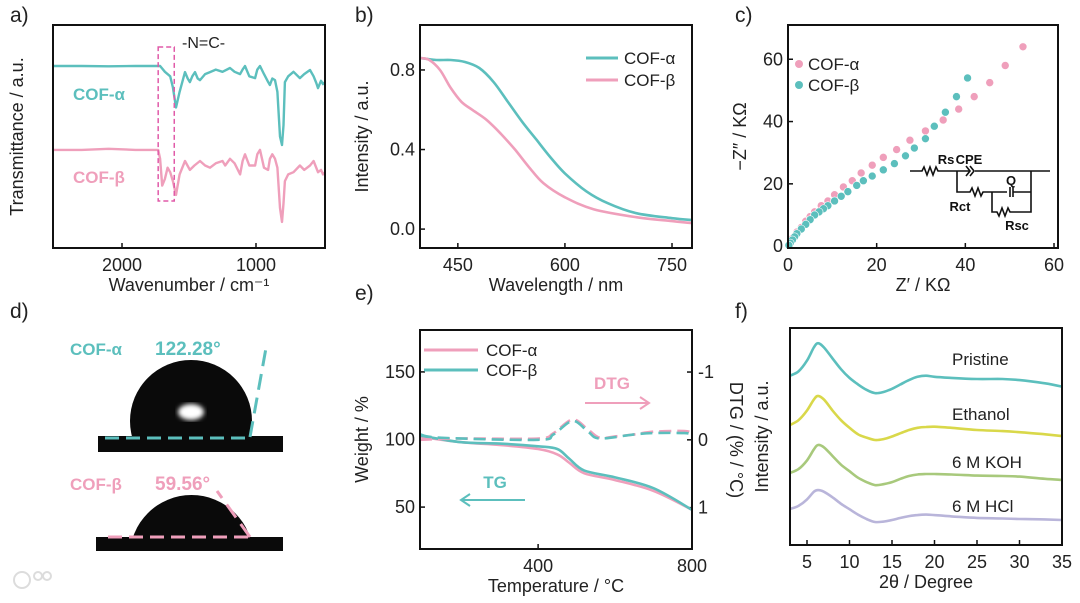  What do you see at coordinates (402, 70) in the screenshot?
I see `y-tick-label: 0.8` at bounding box center [402, 70].